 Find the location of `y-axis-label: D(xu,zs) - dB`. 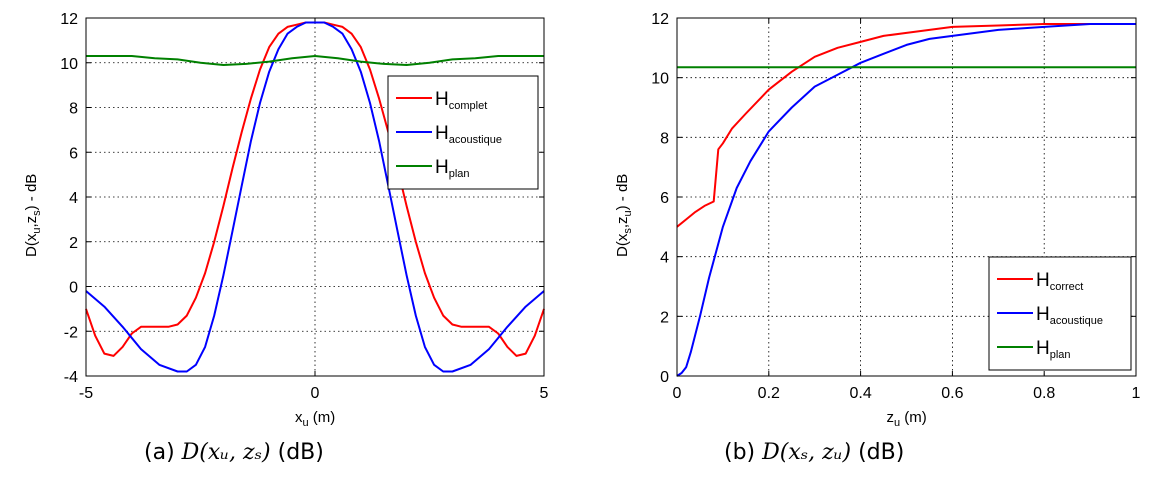

y-axis-label: D(xu,zs) - dB is located at coordinates (33, 215).